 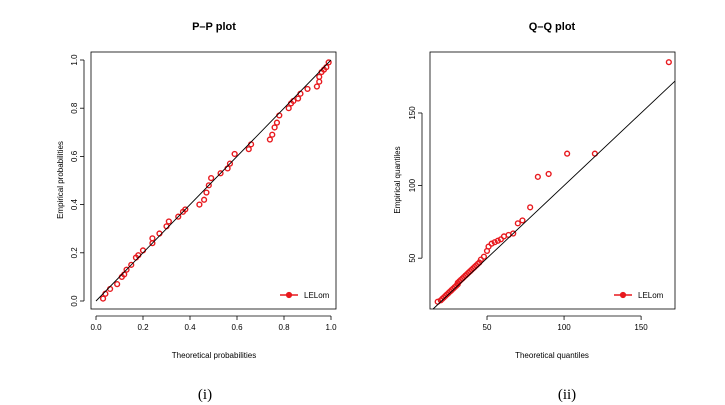 I want to click on pp-y-tick-label: 0.2, so click(x=74, y=253).